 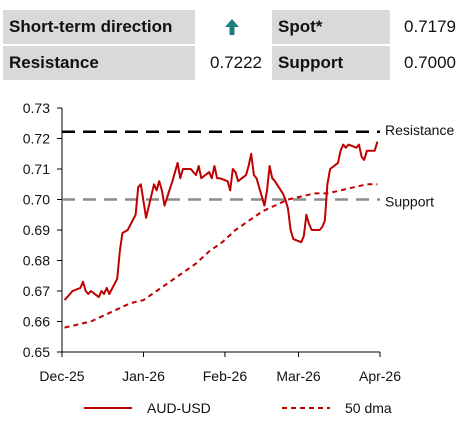 I want to click on x-tick-label: Feb-26, so click(x=225, y=376).